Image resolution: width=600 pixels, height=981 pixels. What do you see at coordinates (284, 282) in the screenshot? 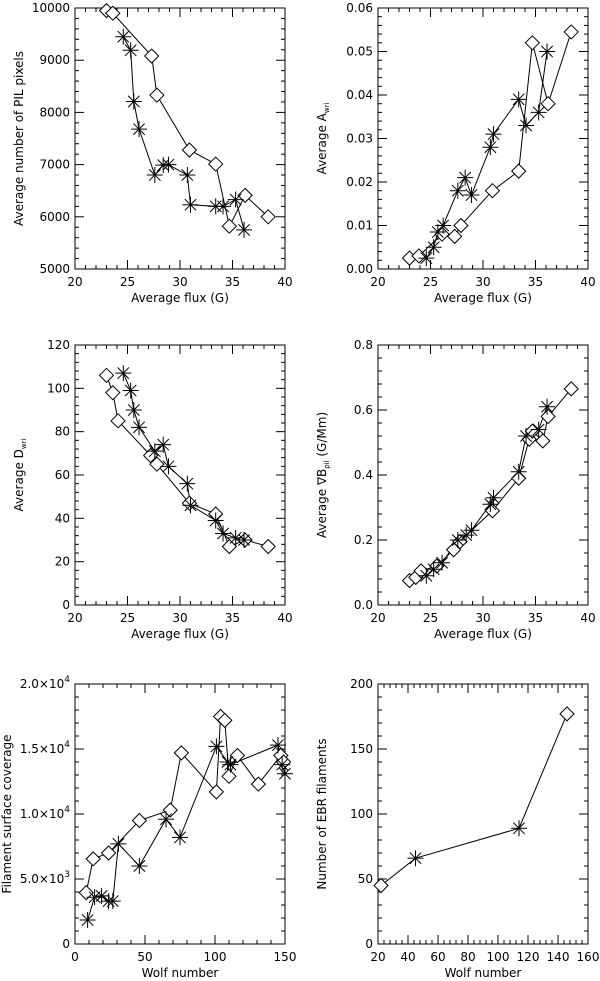
I see `p1-xtick-label: 40` at bounding box center [284, 282].